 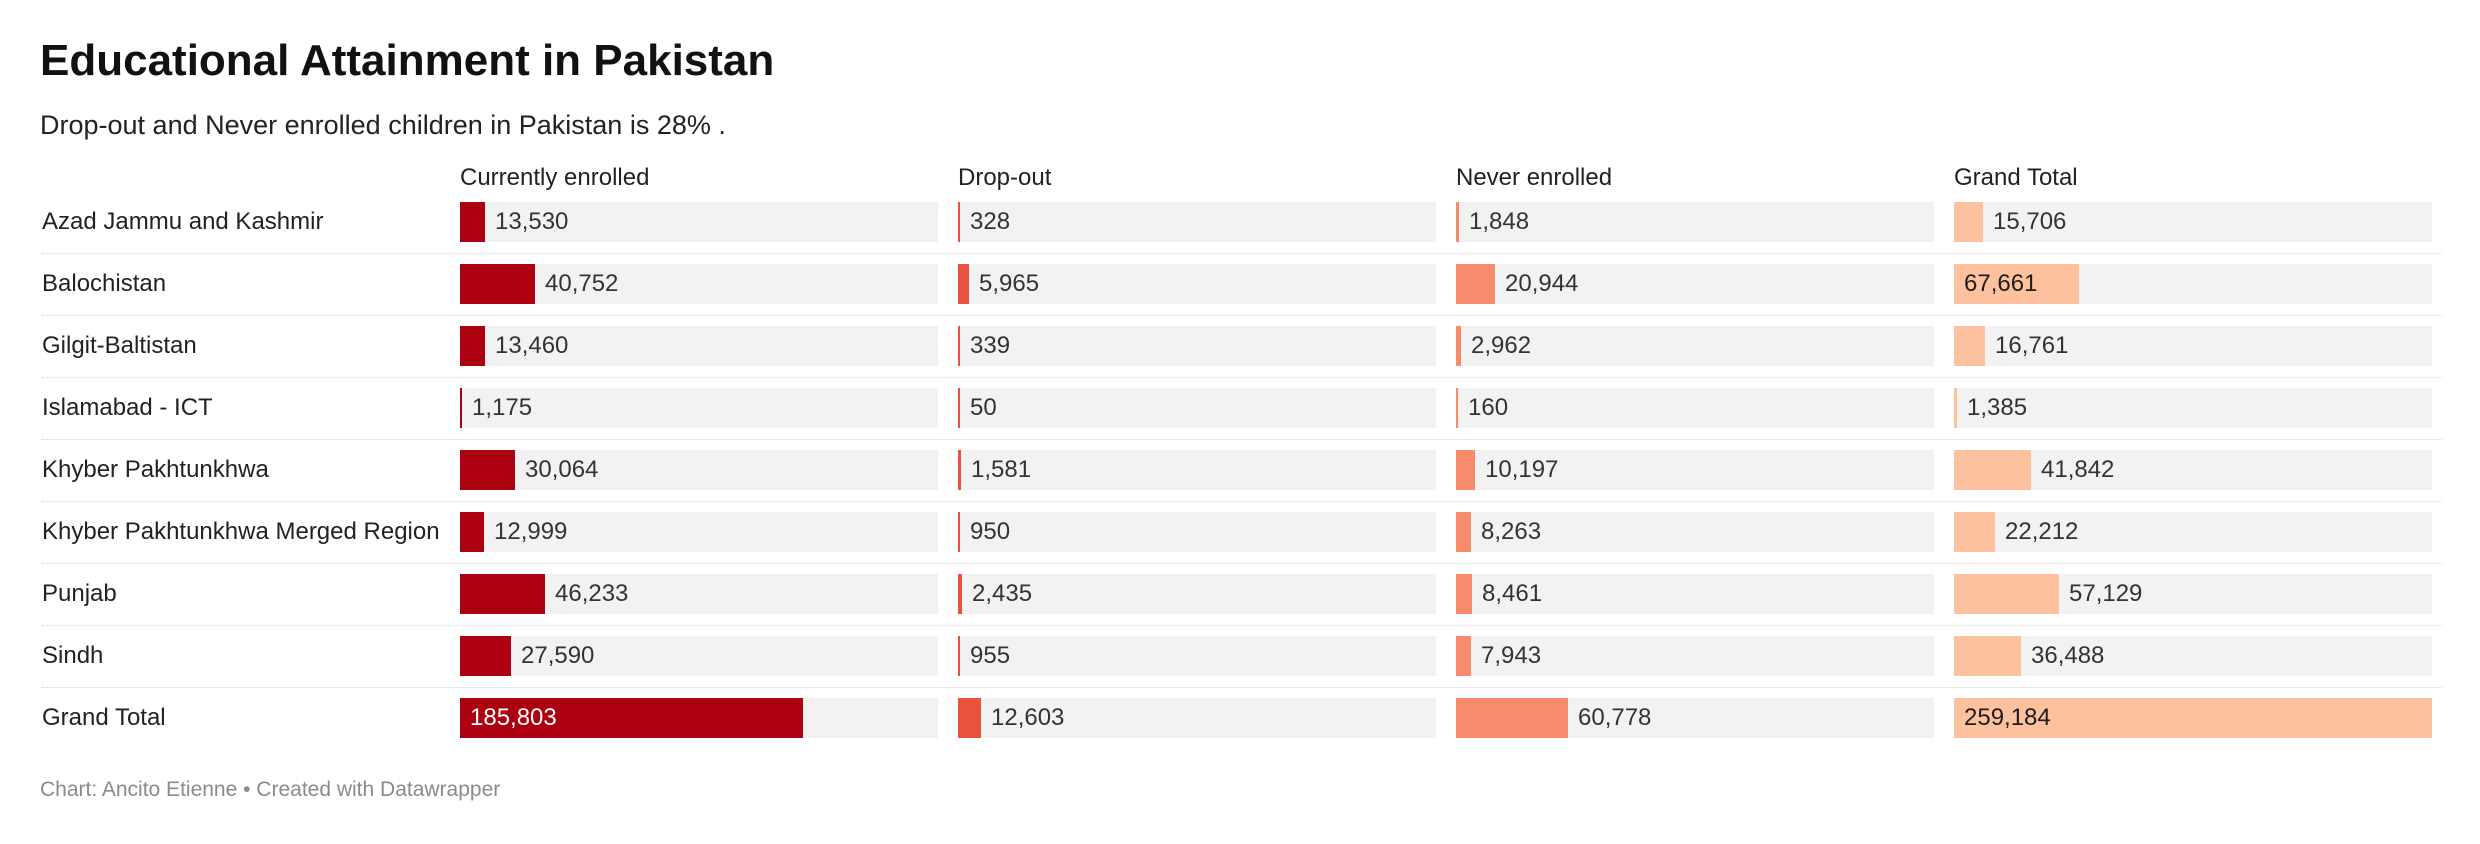 What do you see at coordinates (1511, 531) in the screenshot?
I see `value-label-never-enrolled-khyber-pakhtunkhwa-merged-region: 8,263` at bounding box center [1511, 531].